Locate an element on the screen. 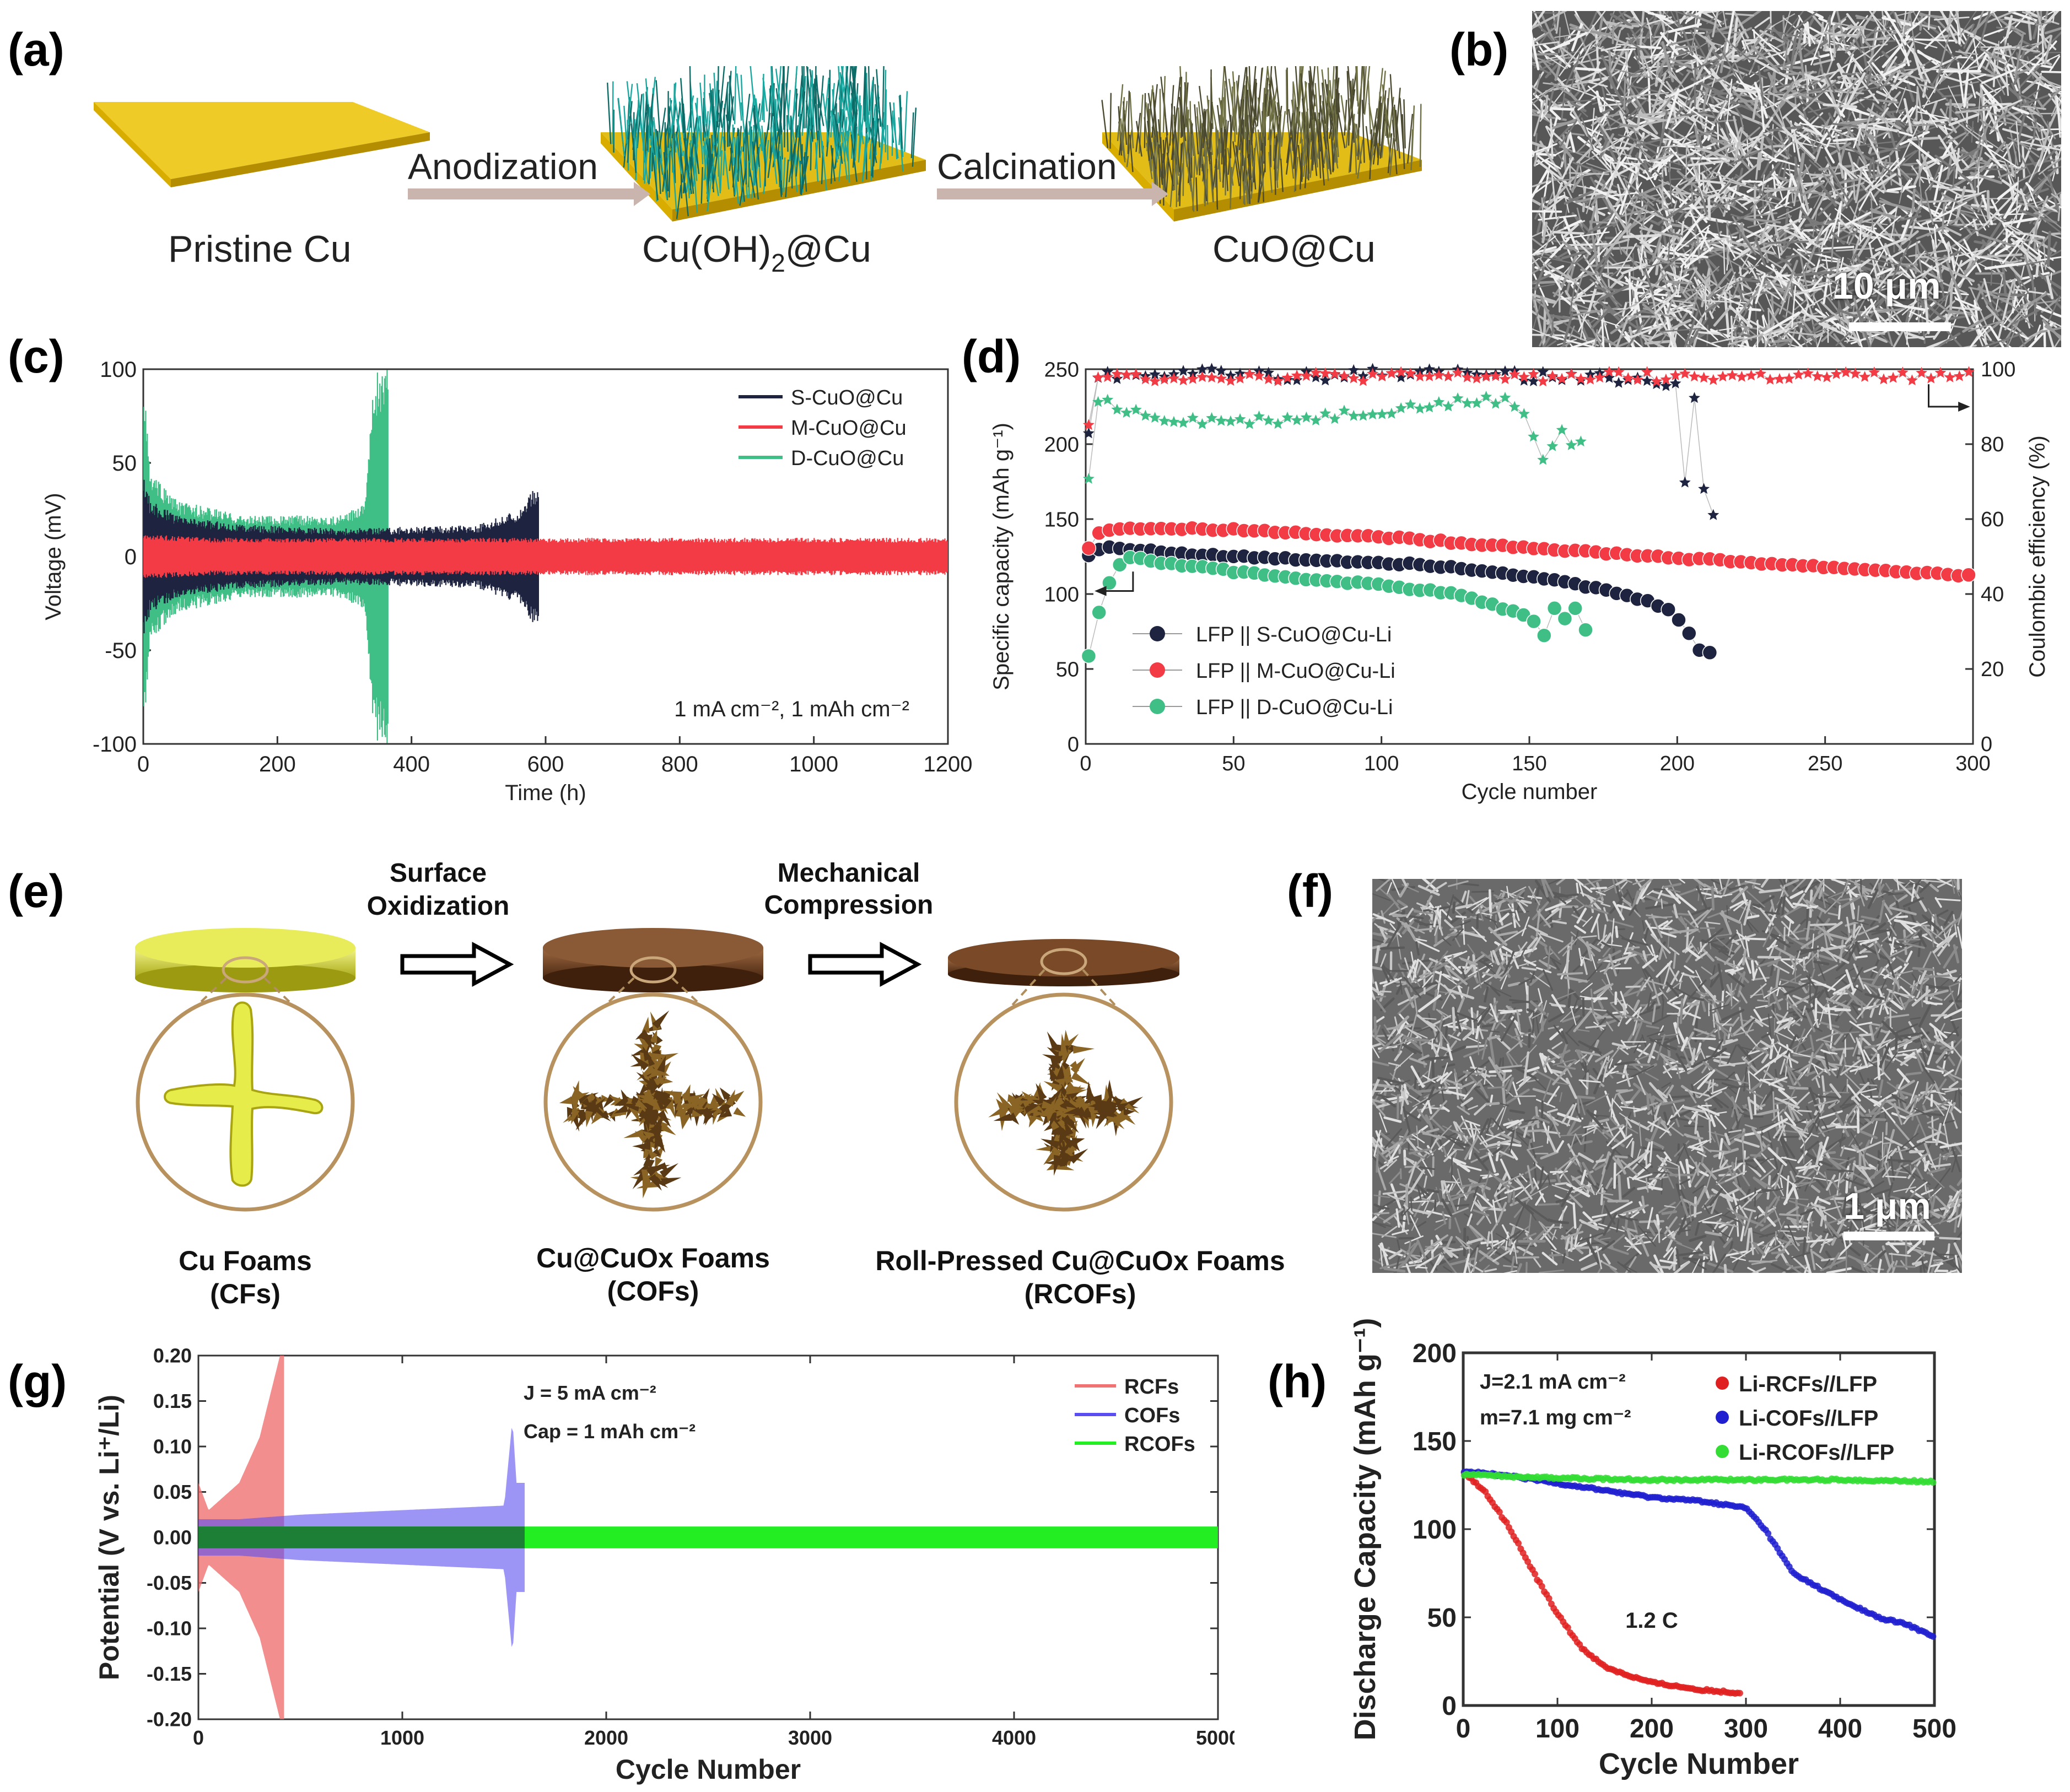 The width and height of the screenshot is (2070, 1792). y-tick-label: -50 is located at coordinates (121, 651).